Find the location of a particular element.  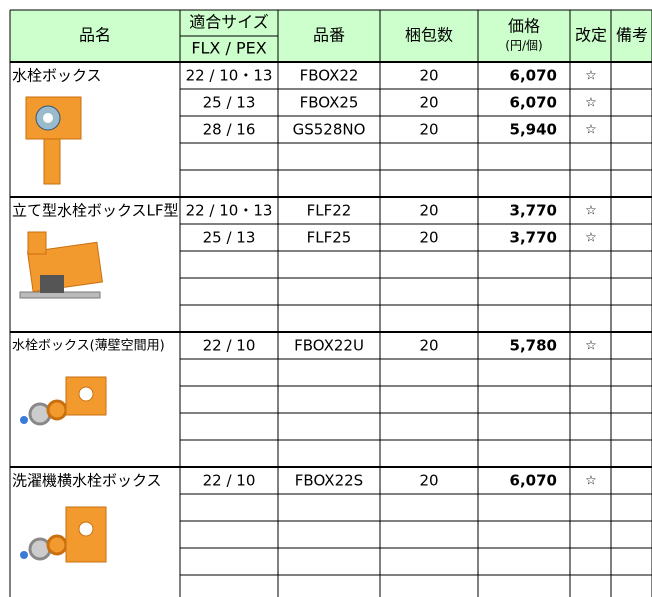

price: 5,940 is located at coordinates (533, 130).